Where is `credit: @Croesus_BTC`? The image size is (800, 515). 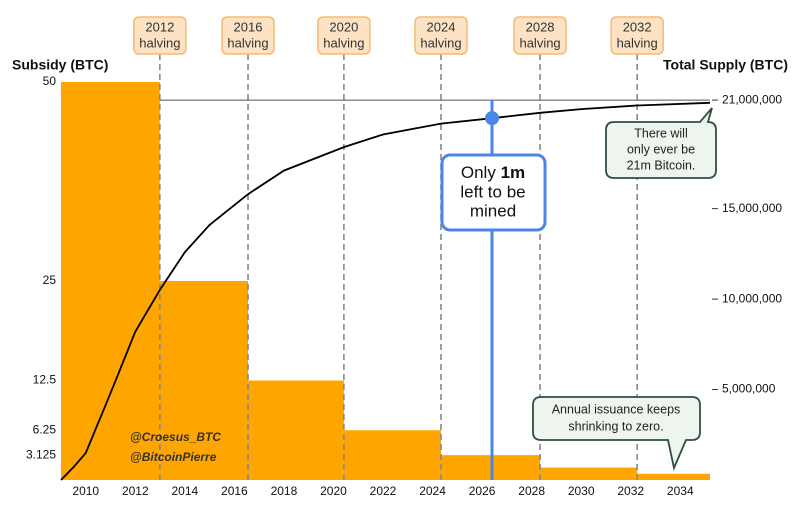
credit: @Croesus_BTC is located at coordinates (175, 437).